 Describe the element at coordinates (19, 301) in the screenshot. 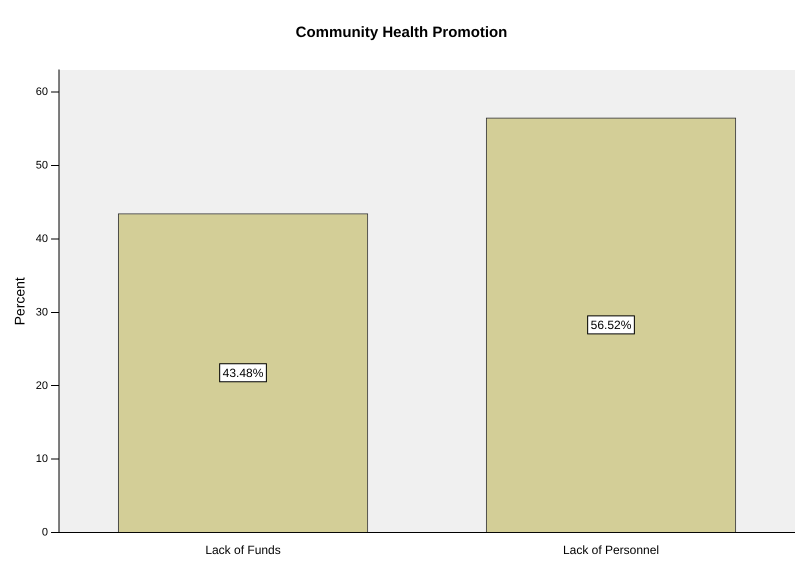

I see `y-axis-title: Percent` at that location.